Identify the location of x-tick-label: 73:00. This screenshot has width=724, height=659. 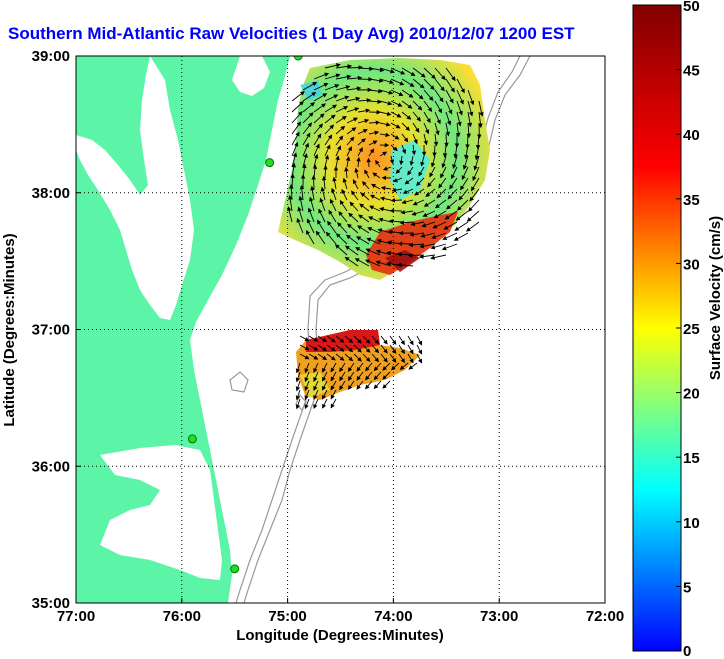
(499, 616).